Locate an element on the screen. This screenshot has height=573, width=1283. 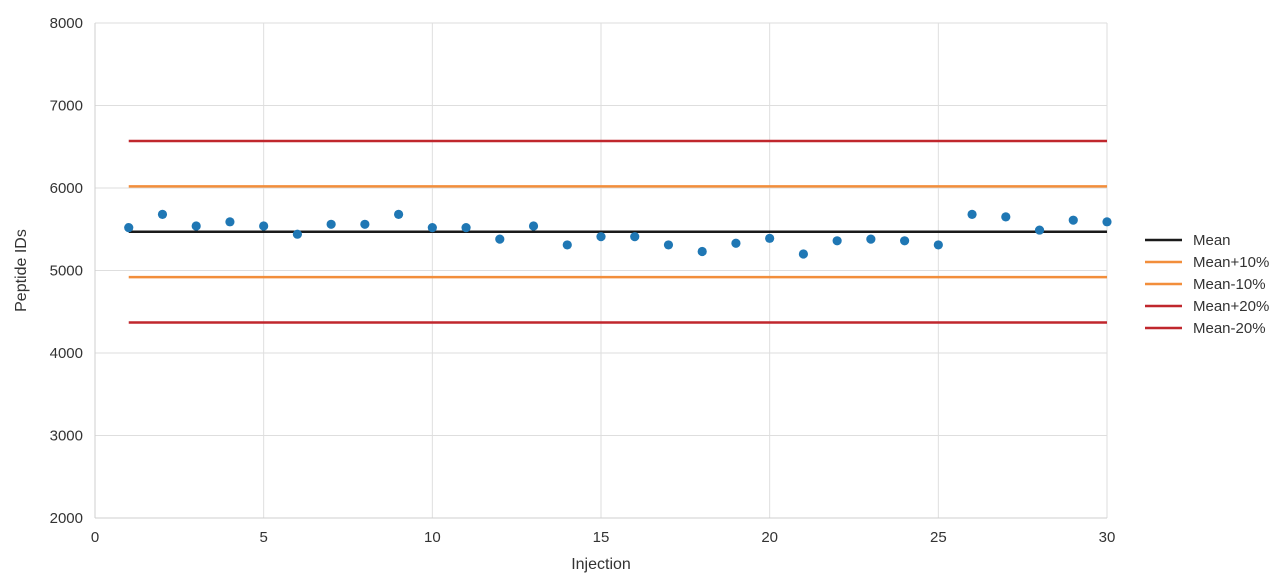
x-tick-label: 0 is located at coordinates (95, 537).